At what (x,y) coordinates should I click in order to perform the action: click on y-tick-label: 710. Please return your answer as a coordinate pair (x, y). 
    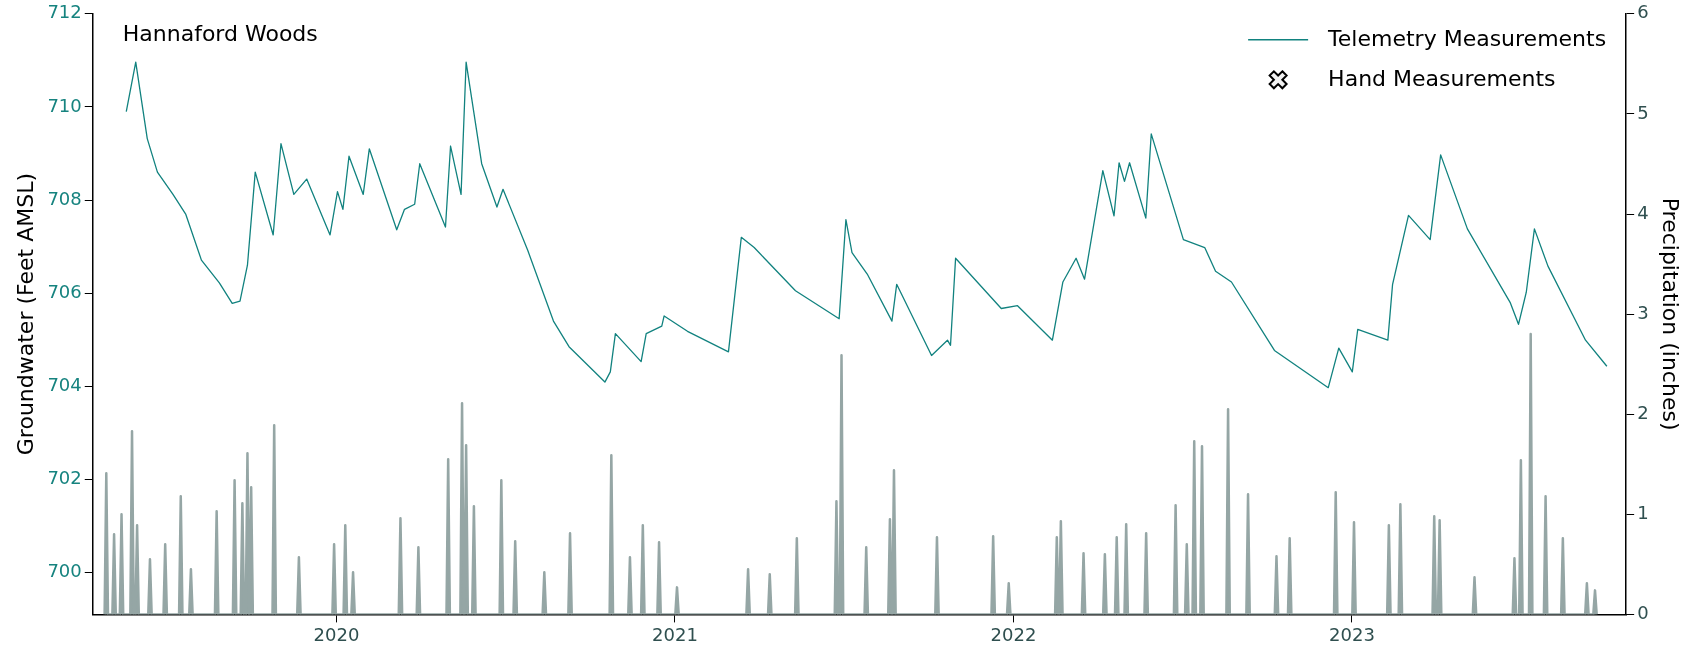
    Looking at the image, I should click on (64, 105).